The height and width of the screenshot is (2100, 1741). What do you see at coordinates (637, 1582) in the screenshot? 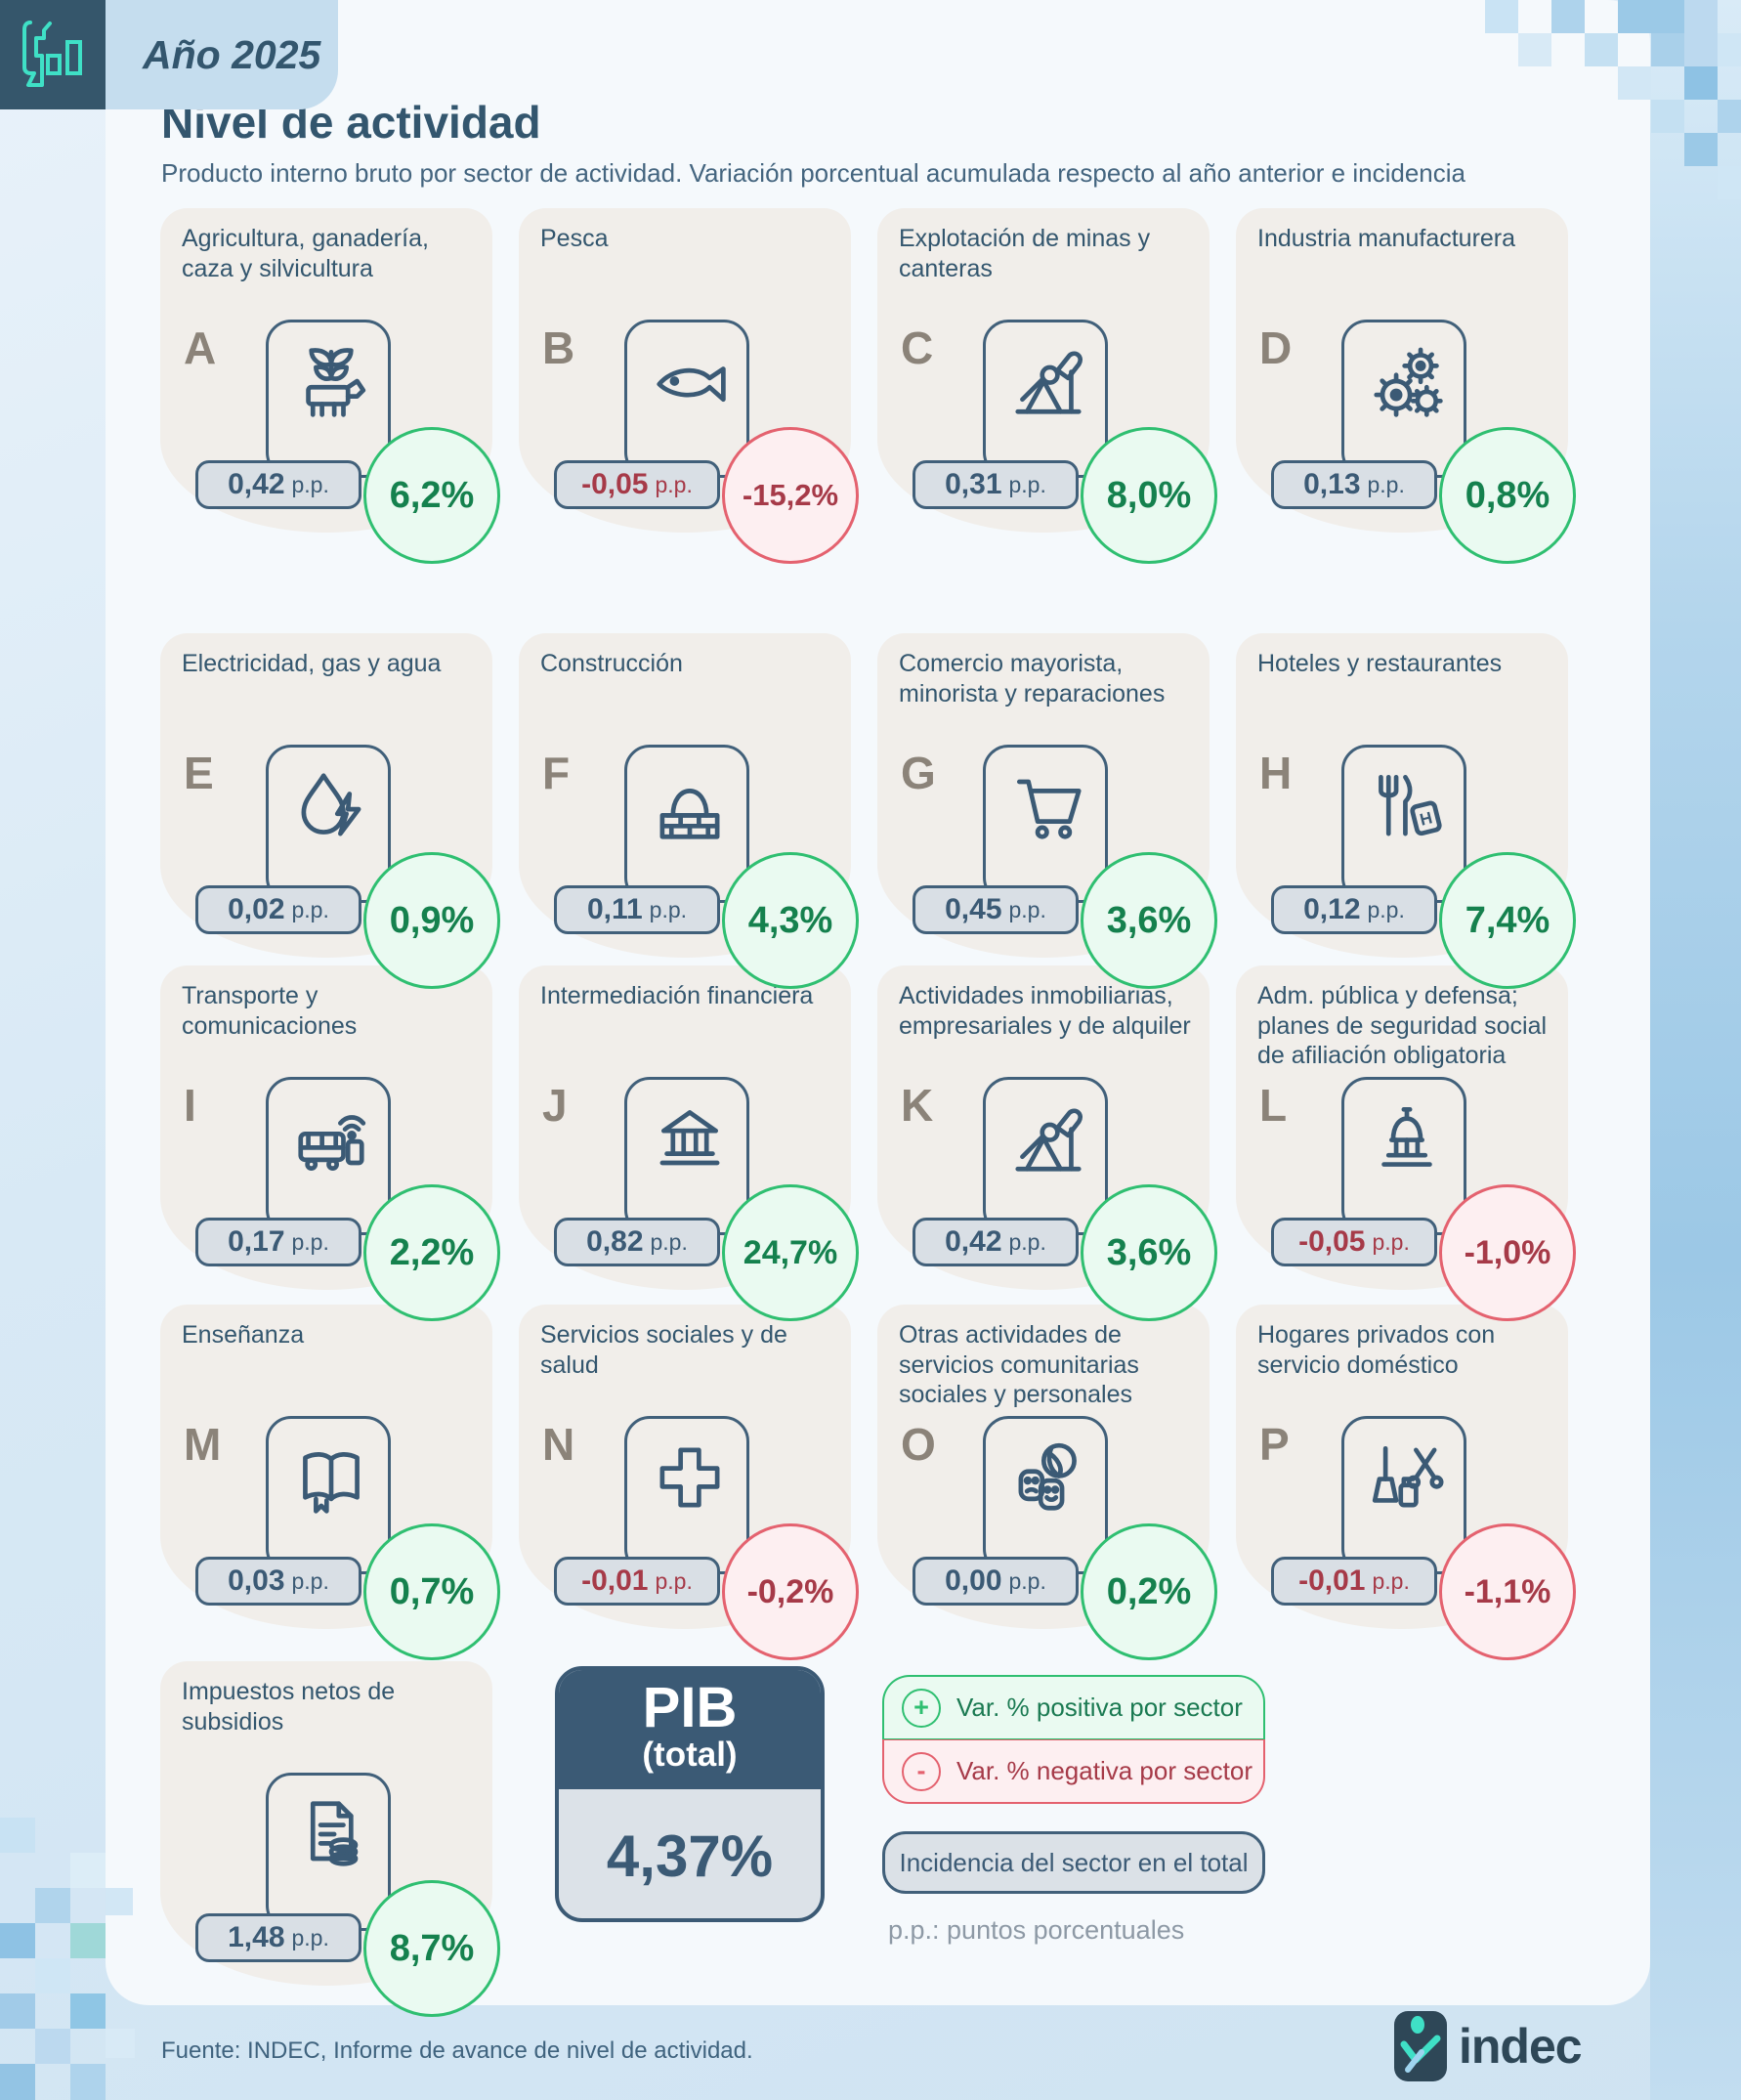
I see `incidence-pill: -0,01 p.p.` at bounding box center [637, 1582].